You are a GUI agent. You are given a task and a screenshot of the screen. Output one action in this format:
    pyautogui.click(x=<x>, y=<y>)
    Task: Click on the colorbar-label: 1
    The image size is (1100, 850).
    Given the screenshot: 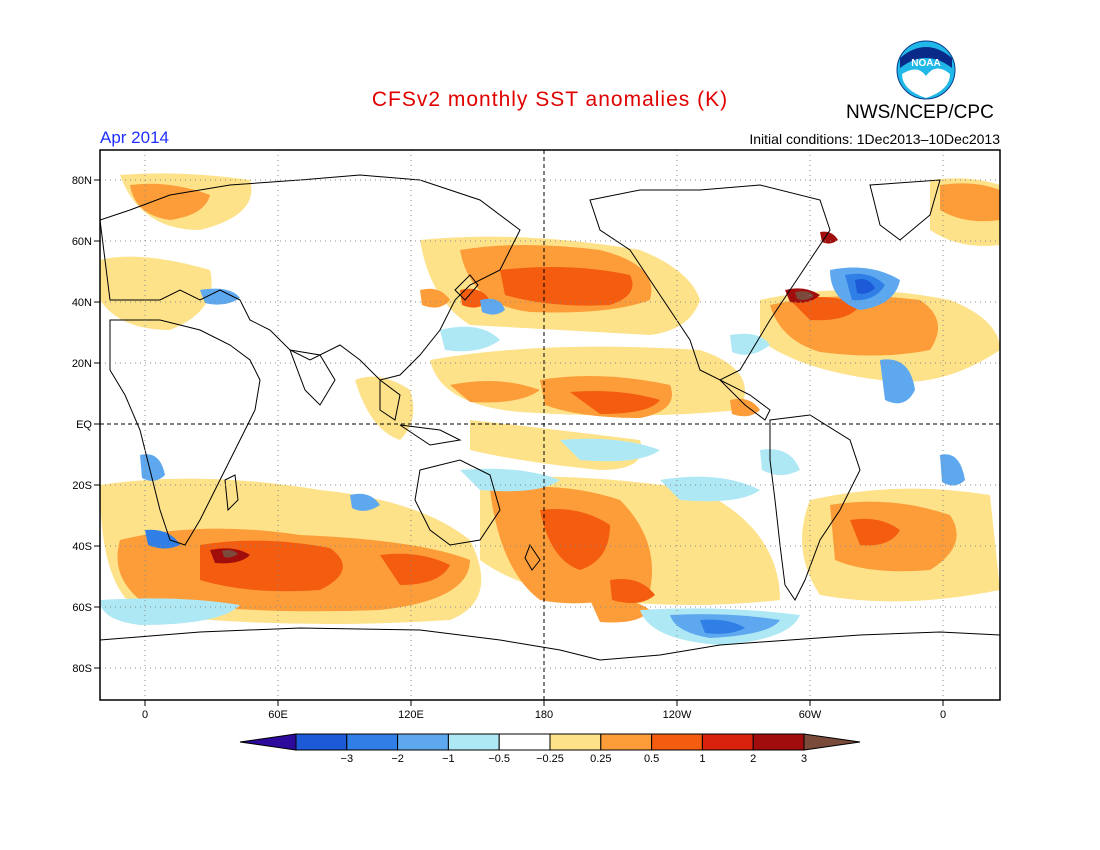 What is the action you would take?
    pyautogui.click(x=702, y=759)
    